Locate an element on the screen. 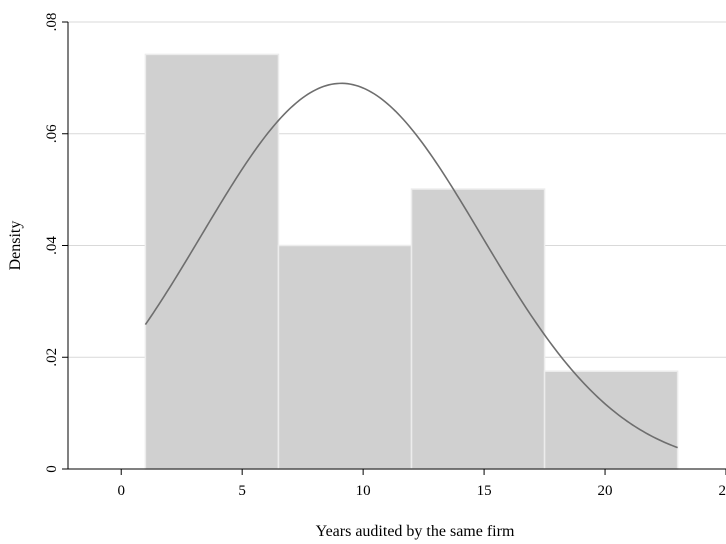  y-tick-label: .08 is located at coordinates (52, 22).